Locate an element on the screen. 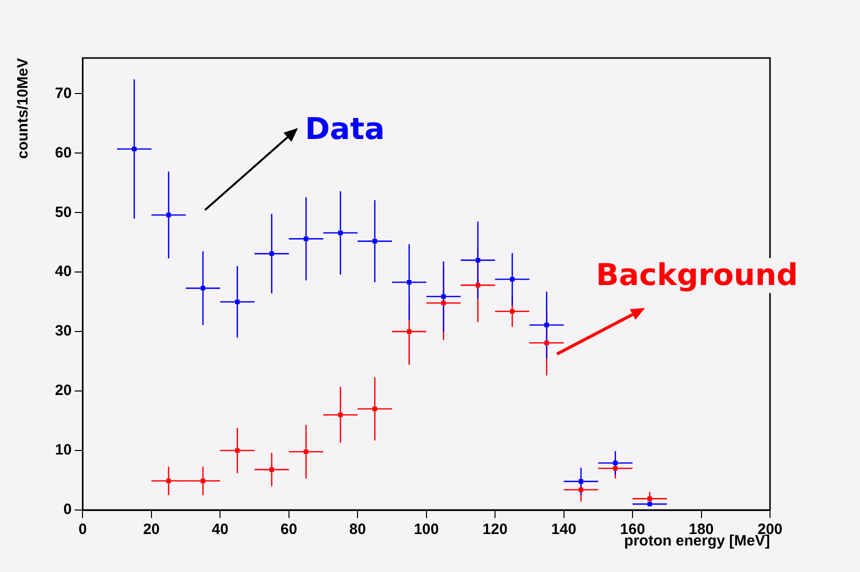  y-tick-label: 0 is located at coordinates (67, 509).